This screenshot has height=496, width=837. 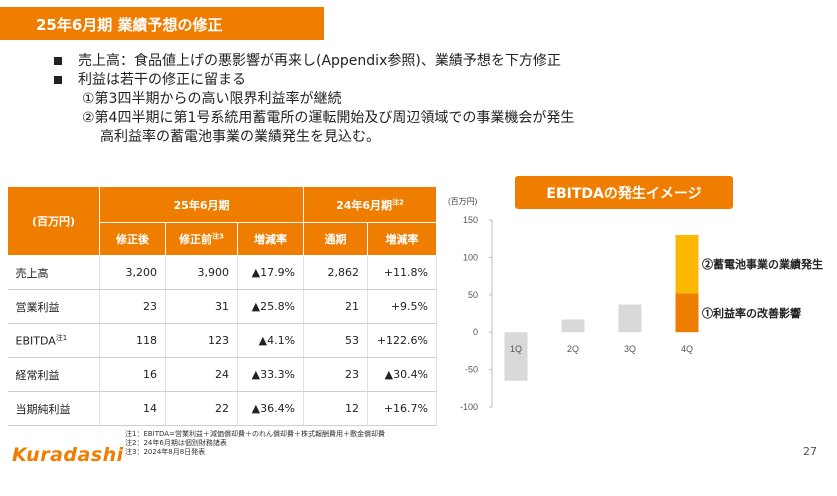 I want to click on group-header-fy24: 24年6月期注2, so click(x=370, y=204).